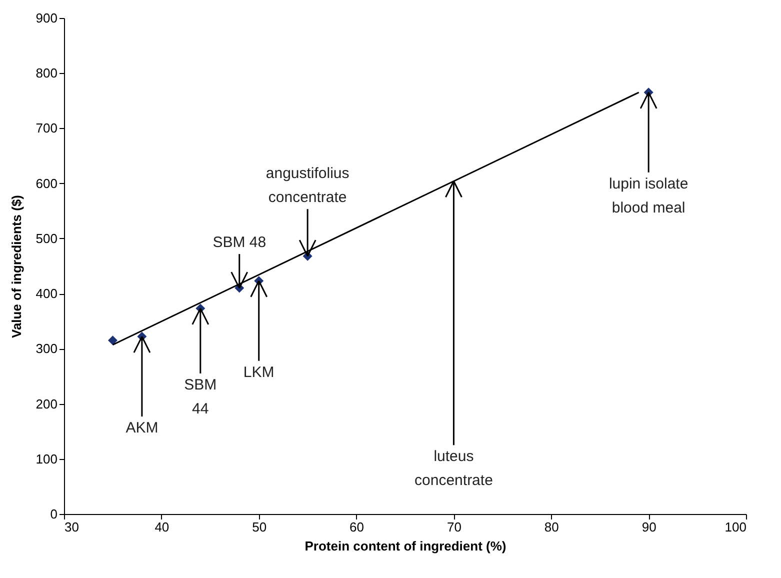 The height and width of the screenshot is (578, 781). What do you see at coordinates (142, 428) in the screenshot?
I see `annotation: AKM` at bounding box center [142, 428].